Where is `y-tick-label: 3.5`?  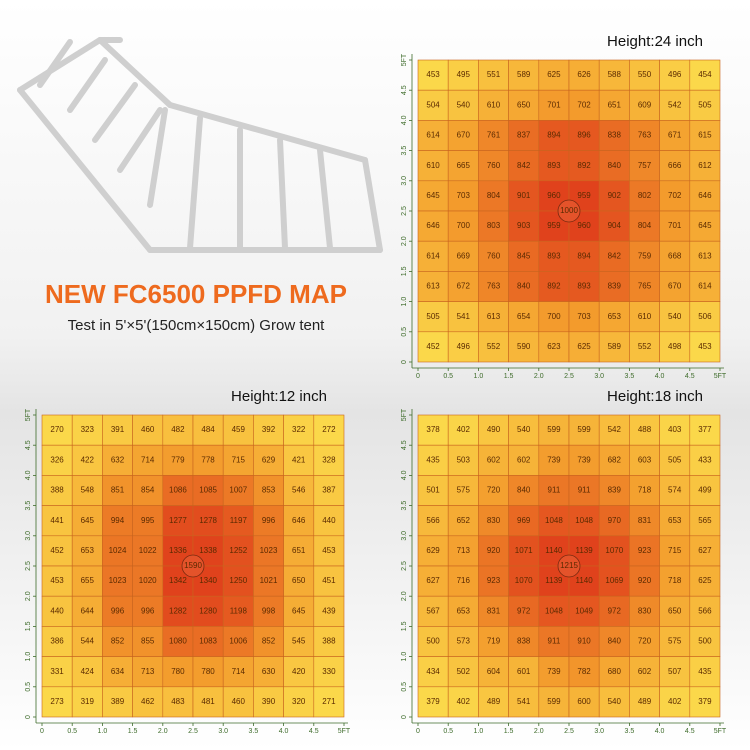 y-tick-label: 3.5 is located at coordinates (404, 506).